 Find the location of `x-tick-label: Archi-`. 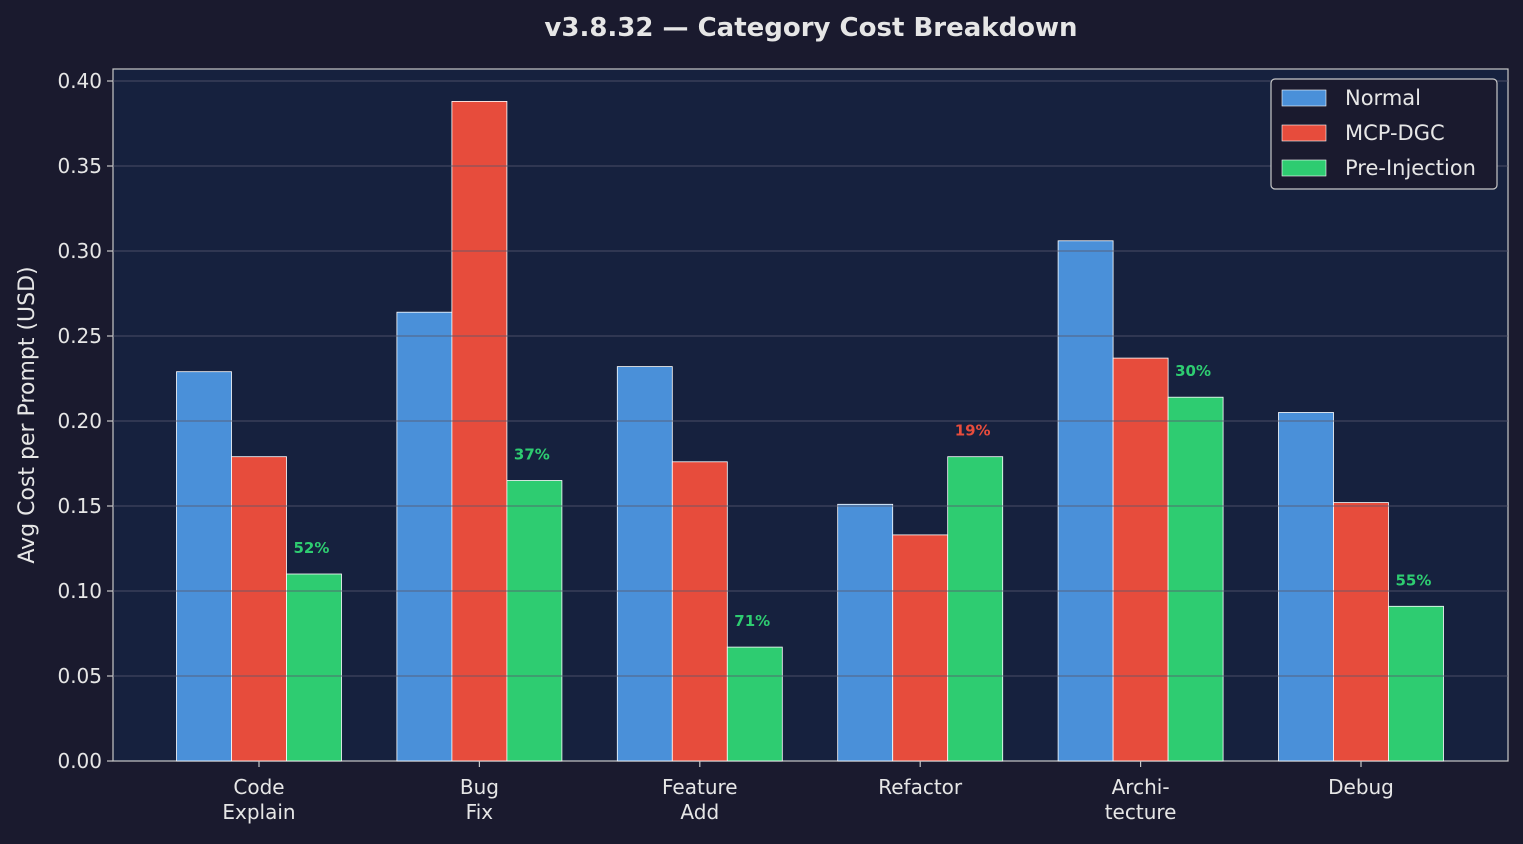

x-tick-label: Archi- is located at coordinates (1141, 787).